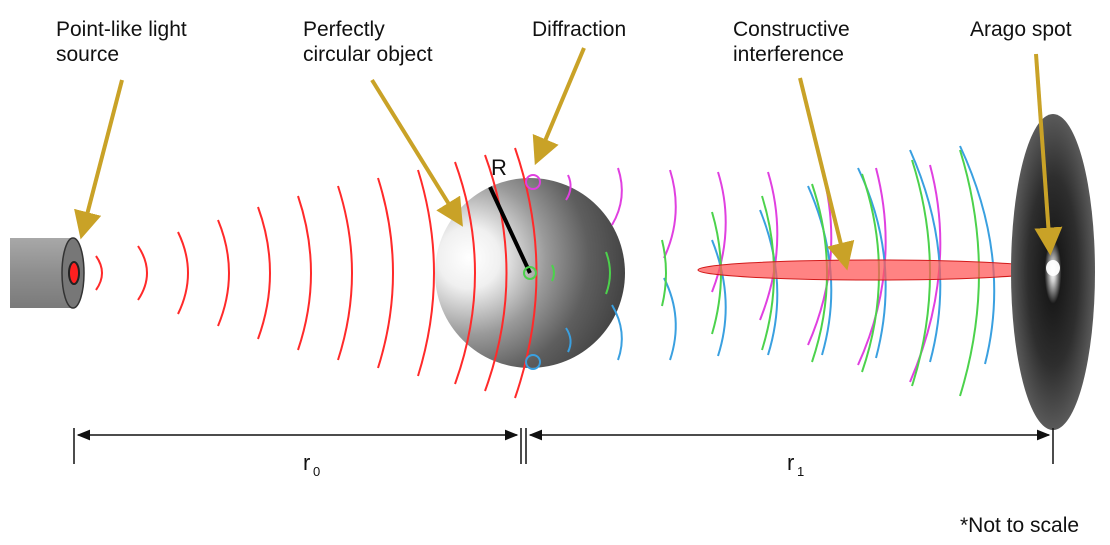 The width and height of the screenshot is (1110, 545). Describe the element at coordinates (873, 270) in the screenshot. I see `constructive-interference-beam` at that location.